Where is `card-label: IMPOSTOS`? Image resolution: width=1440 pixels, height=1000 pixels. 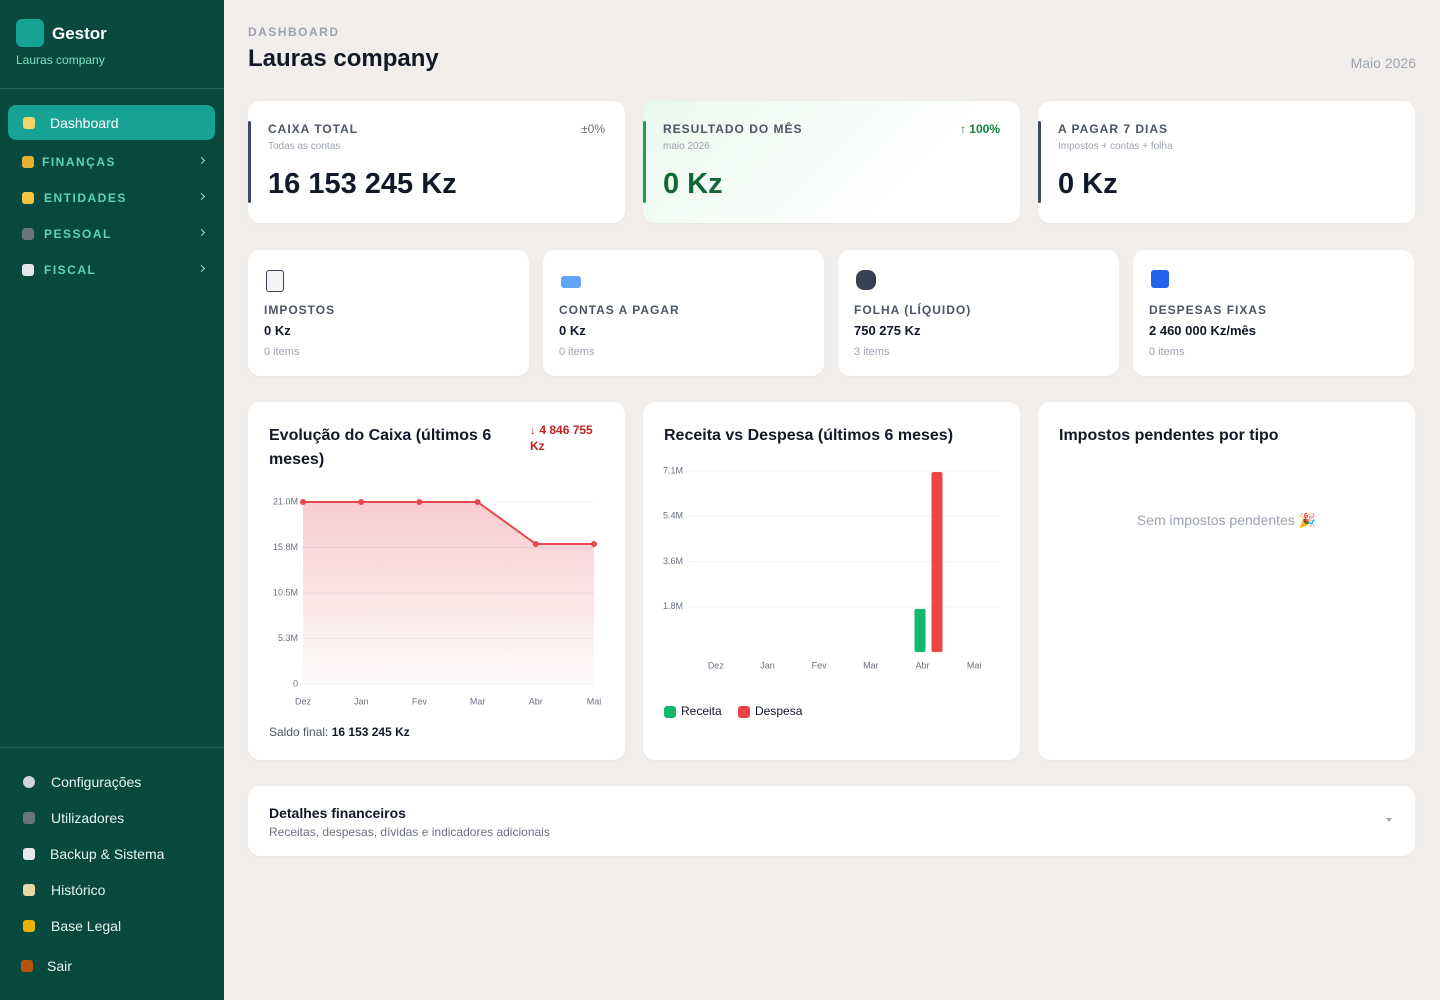
card-label: IMPOSTOS is located at coordinates (300, 310).